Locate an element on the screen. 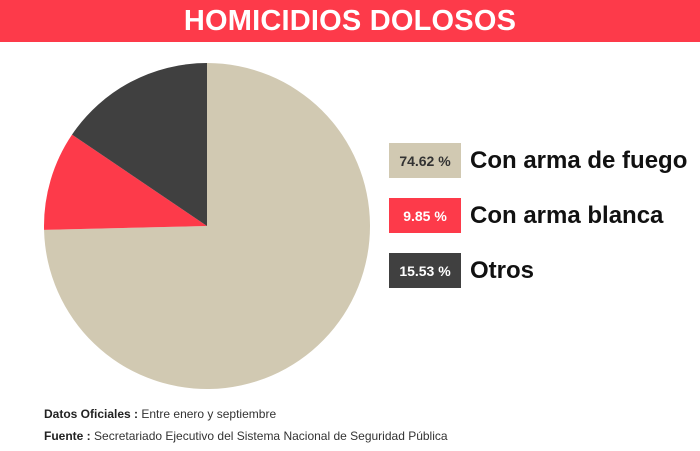  header-bar: HOMICIDIOS DOLOSOS is located at coordinates (350, 21).